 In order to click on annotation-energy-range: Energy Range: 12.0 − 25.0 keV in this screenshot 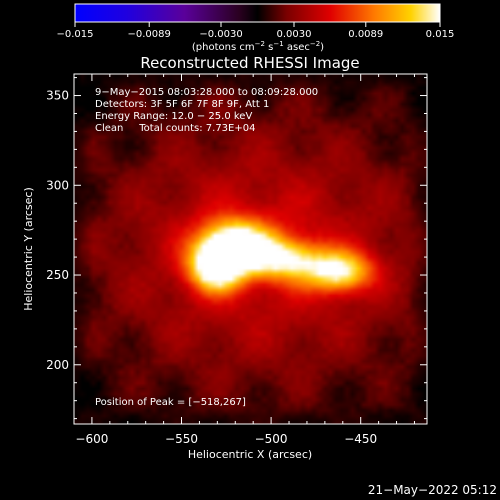, I will do `click(174, 116)`.